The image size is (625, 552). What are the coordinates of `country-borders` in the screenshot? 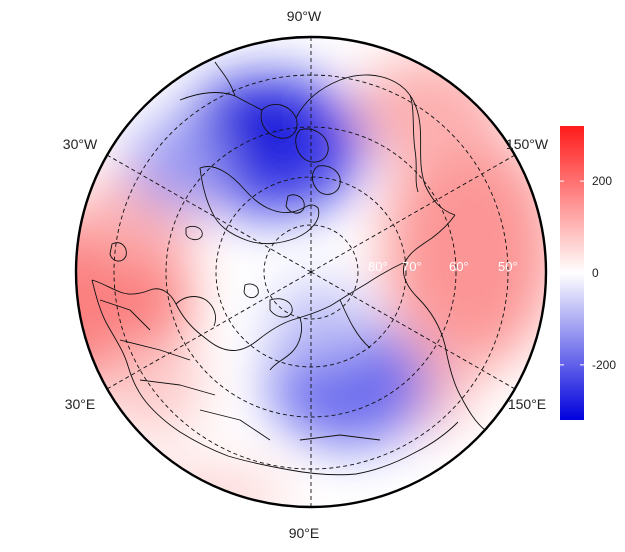 It's located at (240, 370).